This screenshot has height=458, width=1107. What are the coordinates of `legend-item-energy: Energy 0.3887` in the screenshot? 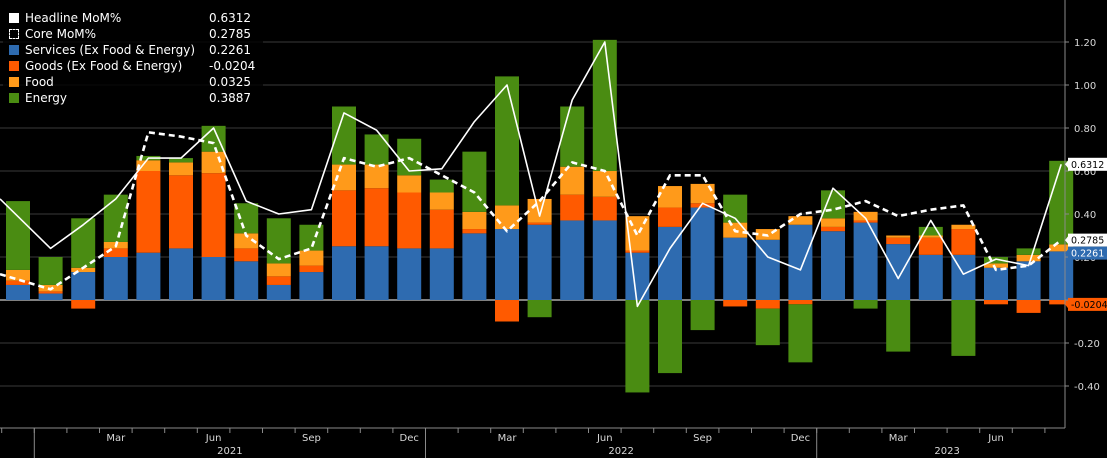 It's located at (134, 98).